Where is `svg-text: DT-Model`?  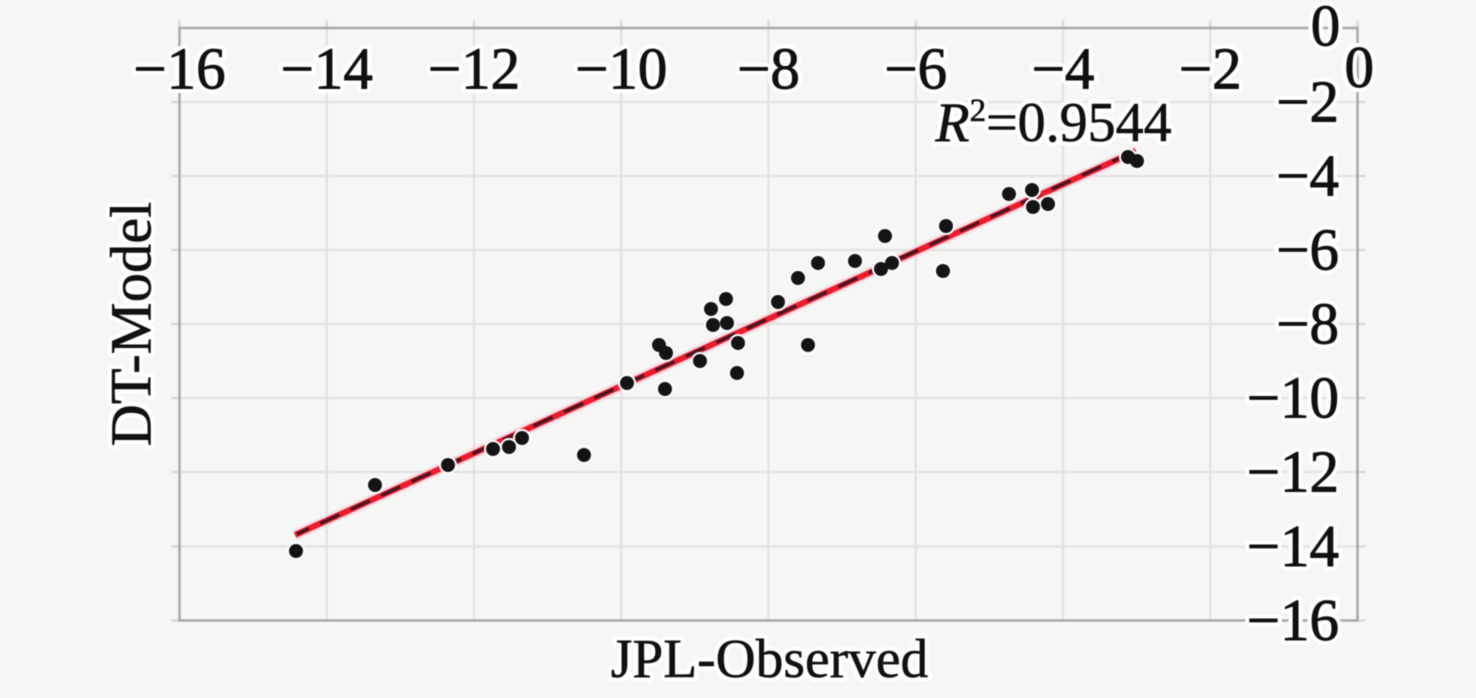 svg-text: DT-Model is located at coordinates (131, 324).